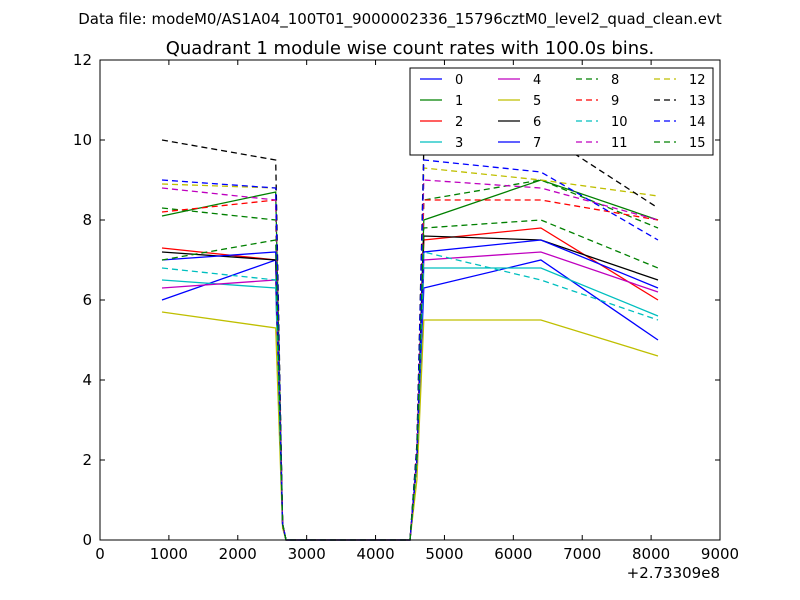  Describe the element at coordinates (87, 460) in the screenshot. I see `y-tick-label: 2` at that location.